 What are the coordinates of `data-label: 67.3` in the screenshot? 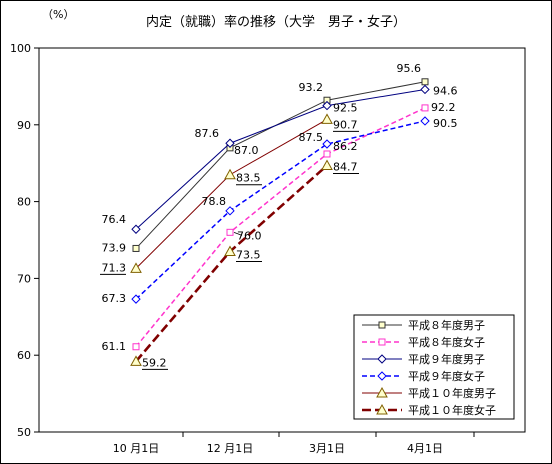 It's located at (114, 298).